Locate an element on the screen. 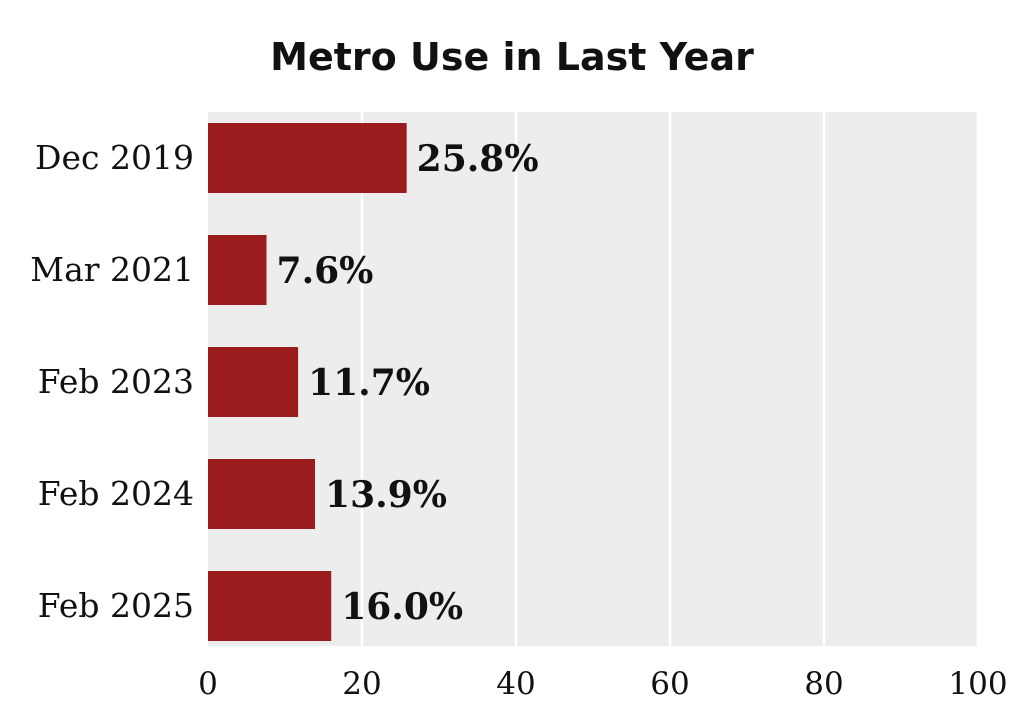 The image size is (1024, 719). x-tick-label: 80 is located at coordinates (823, 684).